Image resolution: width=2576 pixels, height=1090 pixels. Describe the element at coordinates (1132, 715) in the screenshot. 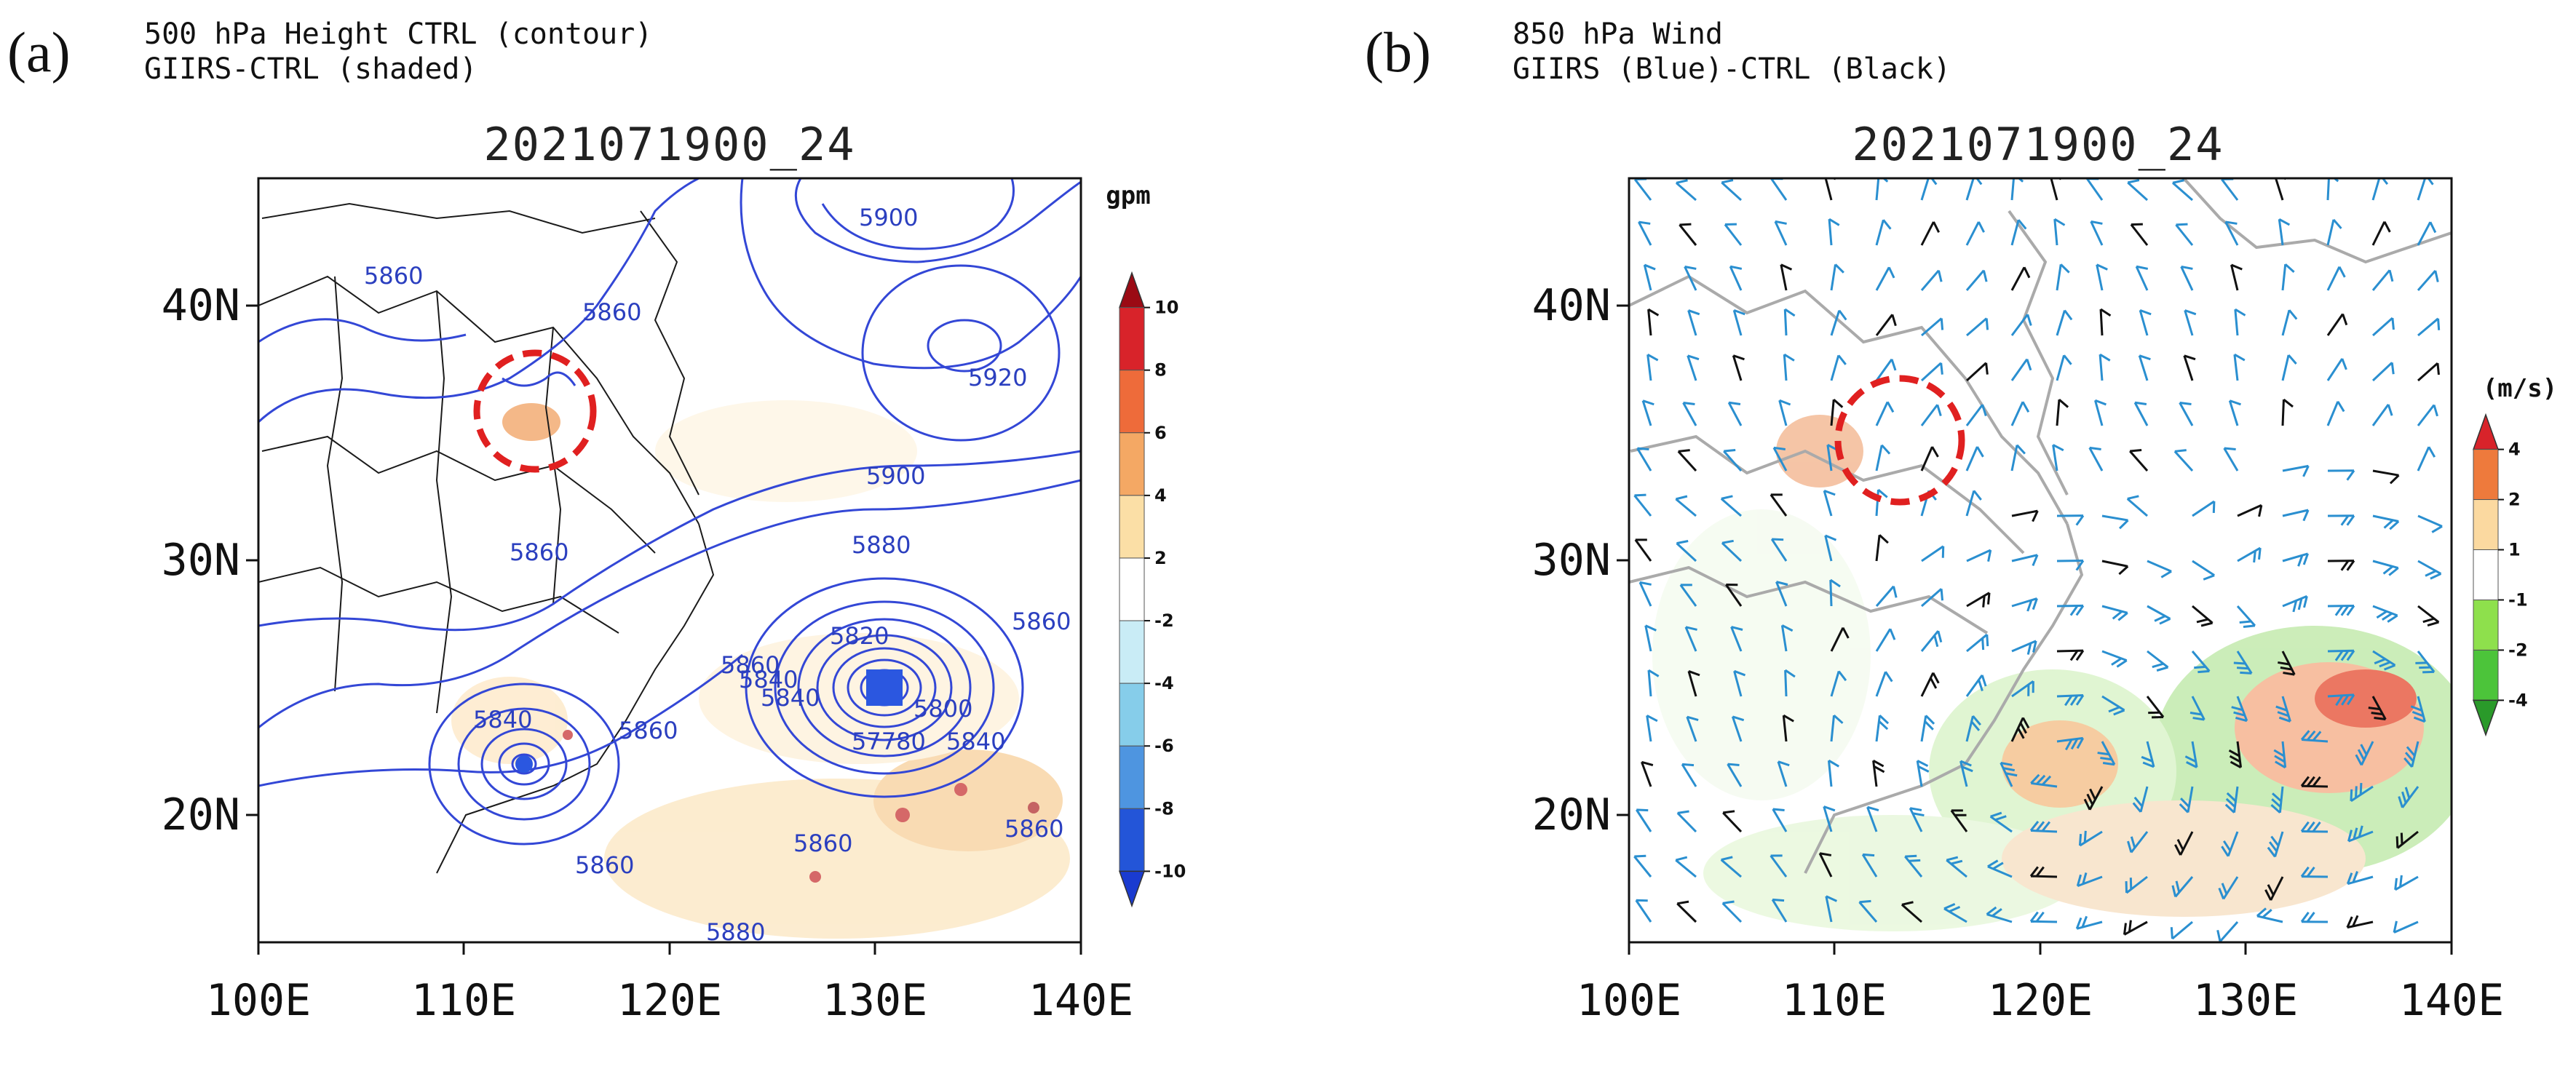

I see `panel-a-colorbar-segment` at that location.